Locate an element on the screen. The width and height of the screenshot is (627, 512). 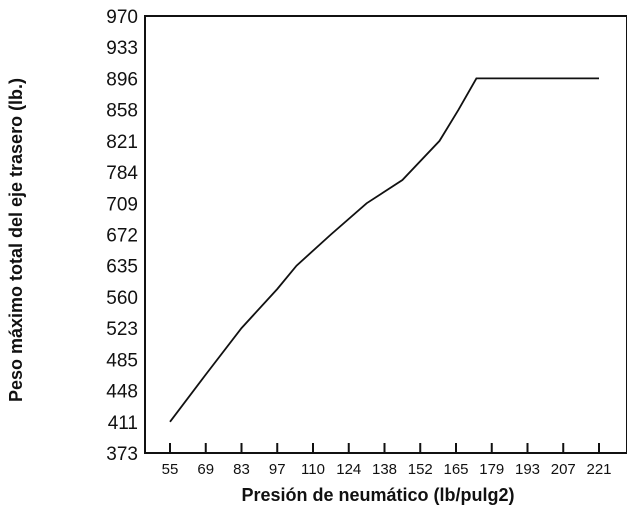
x-tick-label: 221 is located at coordinates (598, 469).